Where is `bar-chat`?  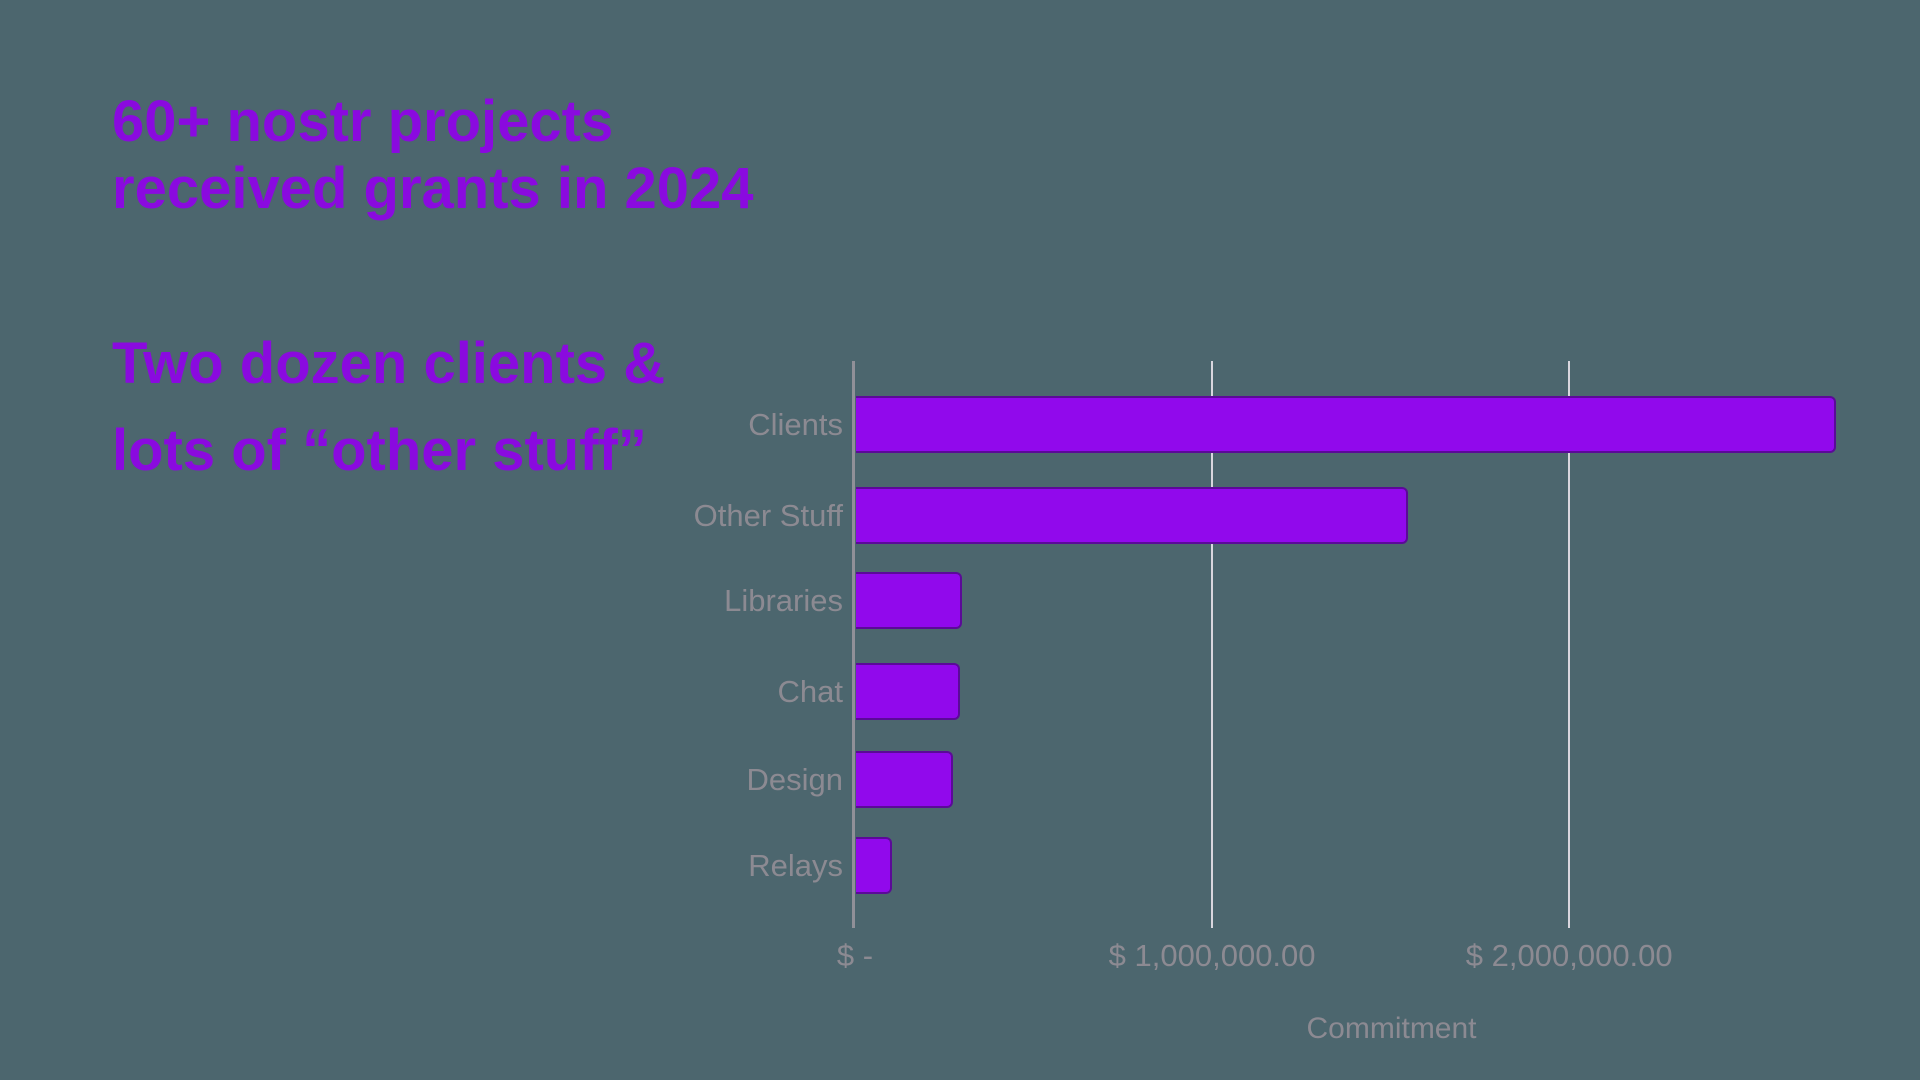 bar-chat is located at coordinates (908, 691).